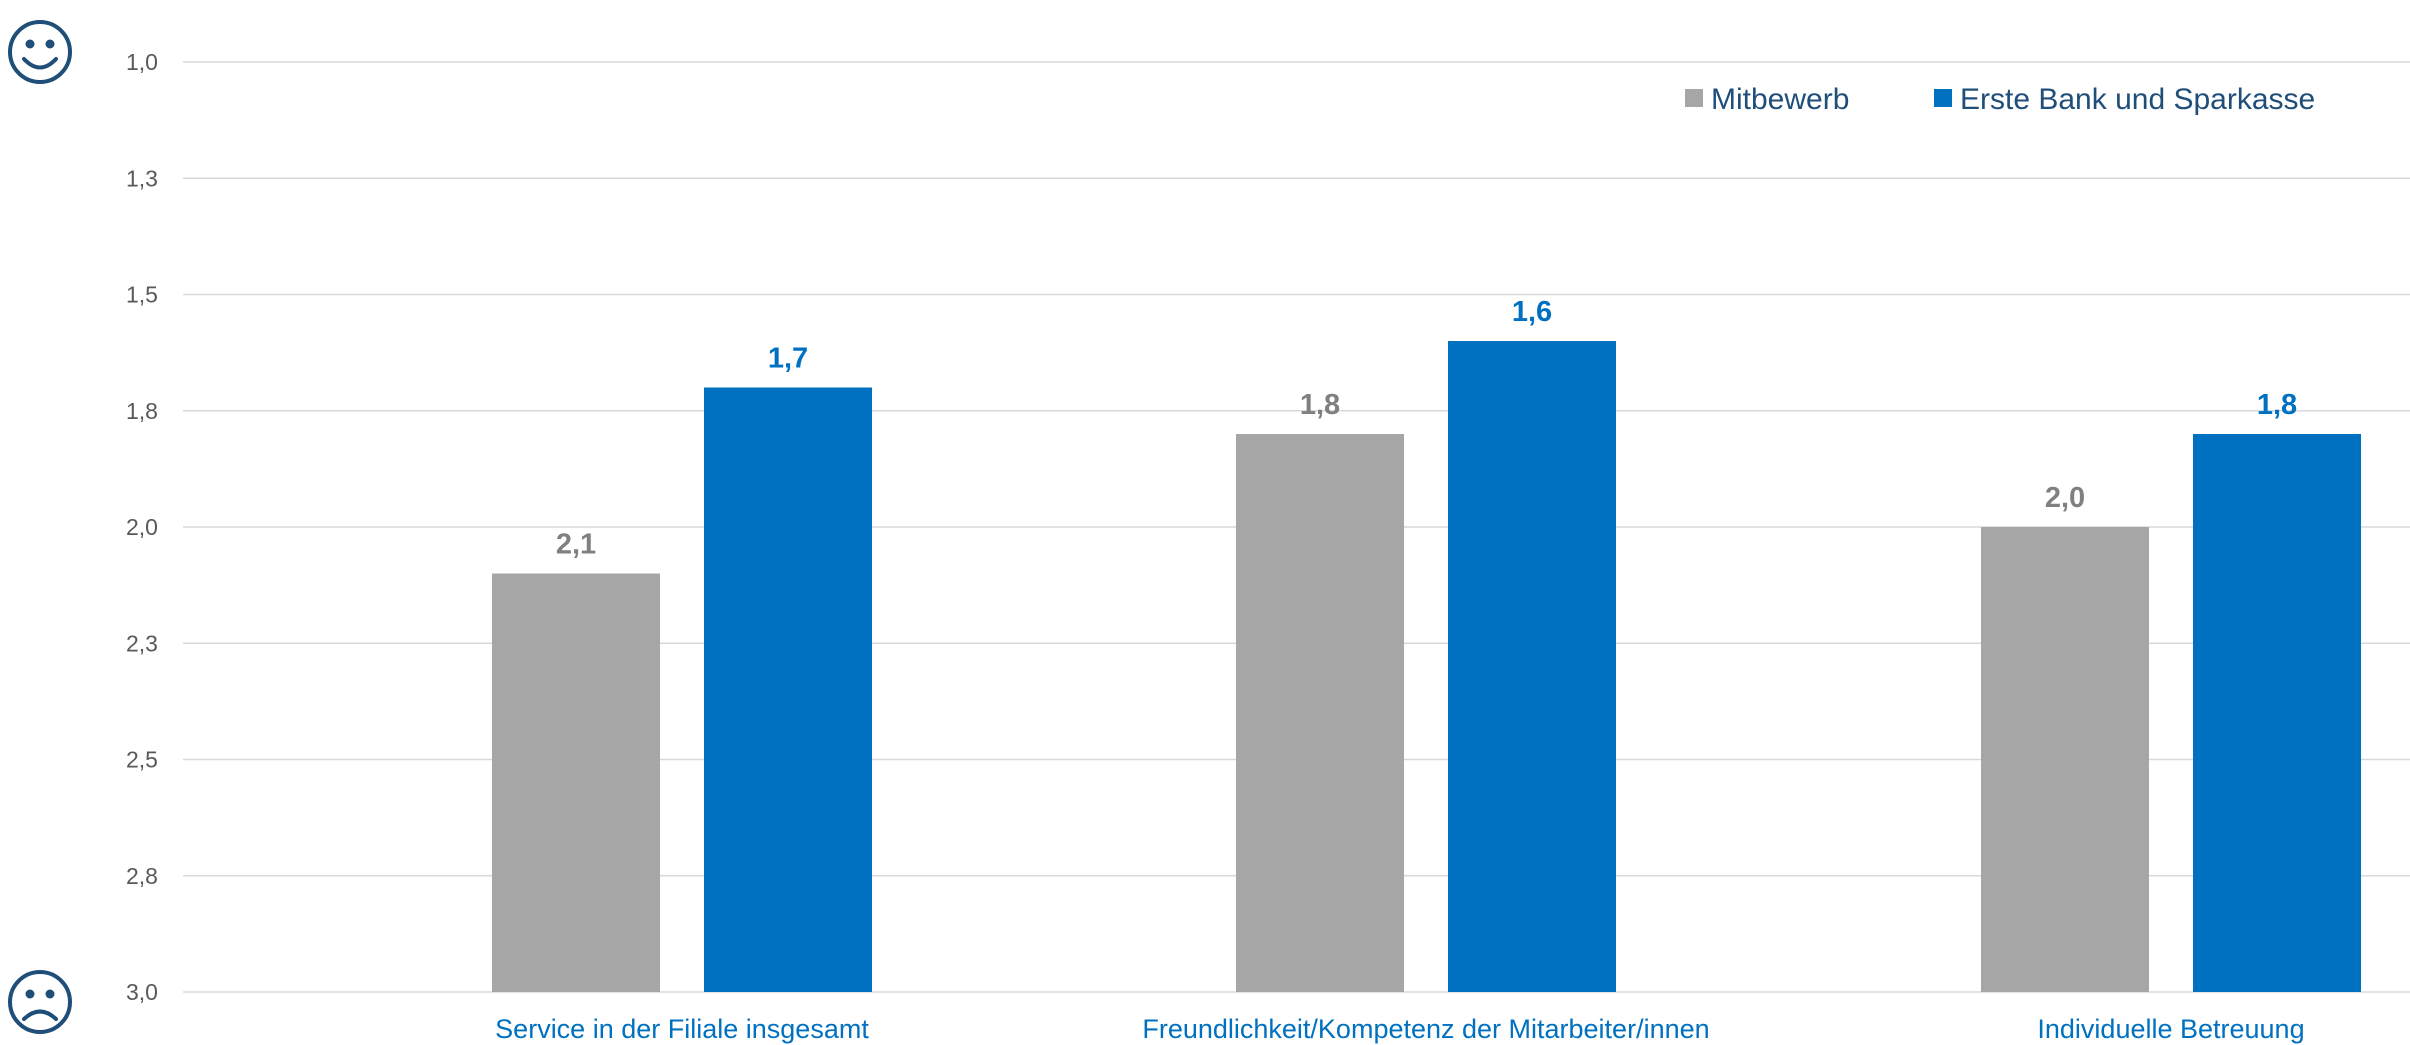  Describe the element at coordinates (576, 545) in the screenshot. I see `data-label: 2,1` at that location.